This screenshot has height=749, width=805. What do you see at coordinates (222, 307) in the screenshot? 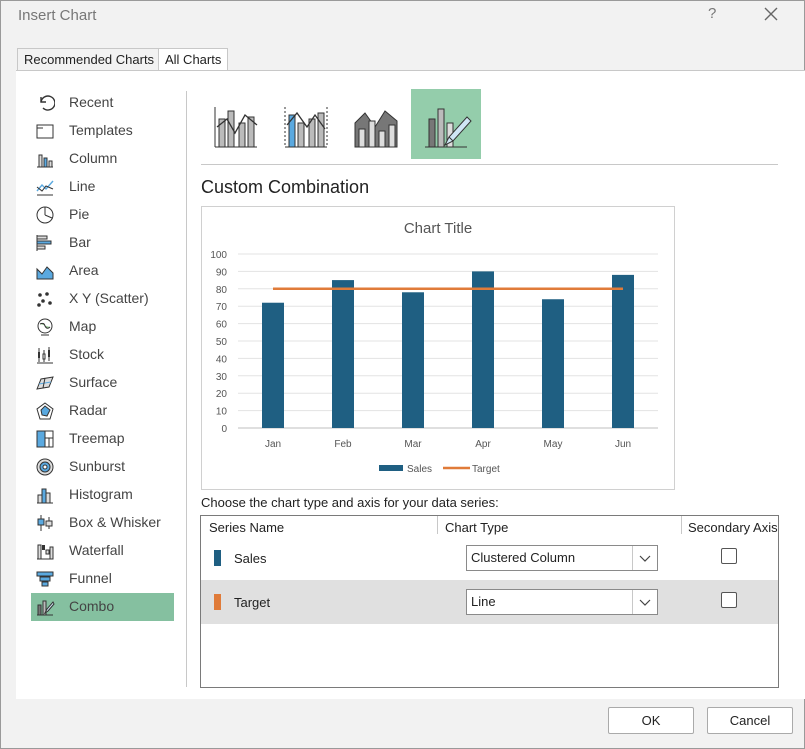
I see `y-tick-label: 70` at bounding box center [222, 307].